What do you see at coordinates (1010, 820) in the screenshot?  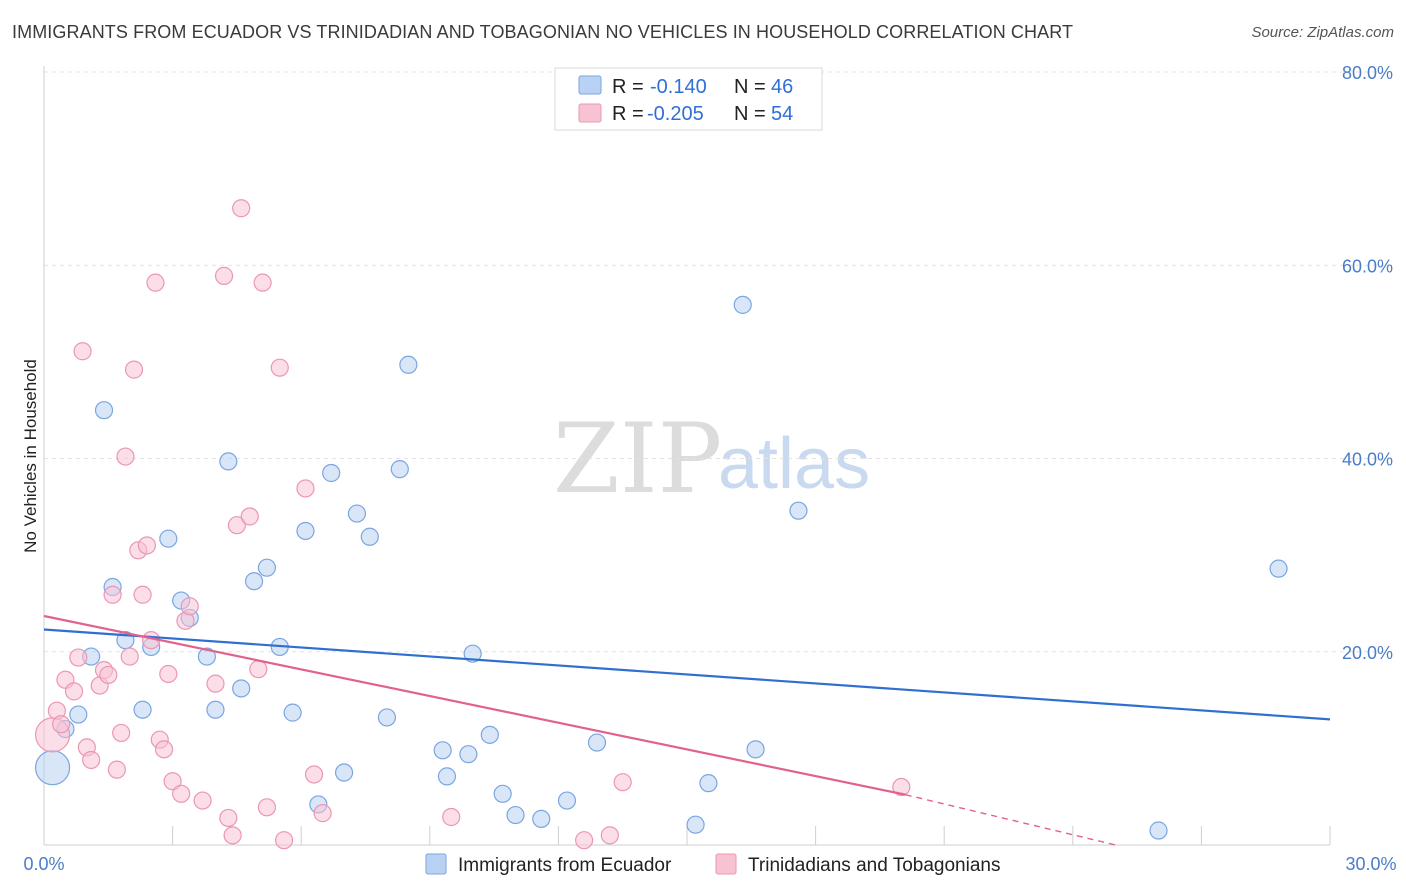 I see `trinidad-trend-extension` at bounding box center [1010, 820].